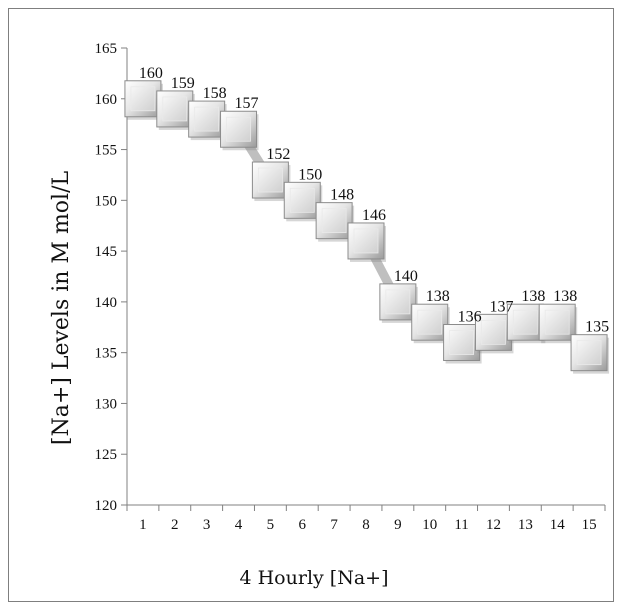  What do you see at coordinates (271, 525) in the screenshot?
I see `x-tick-label: 5` at bounding box center [271, 525].